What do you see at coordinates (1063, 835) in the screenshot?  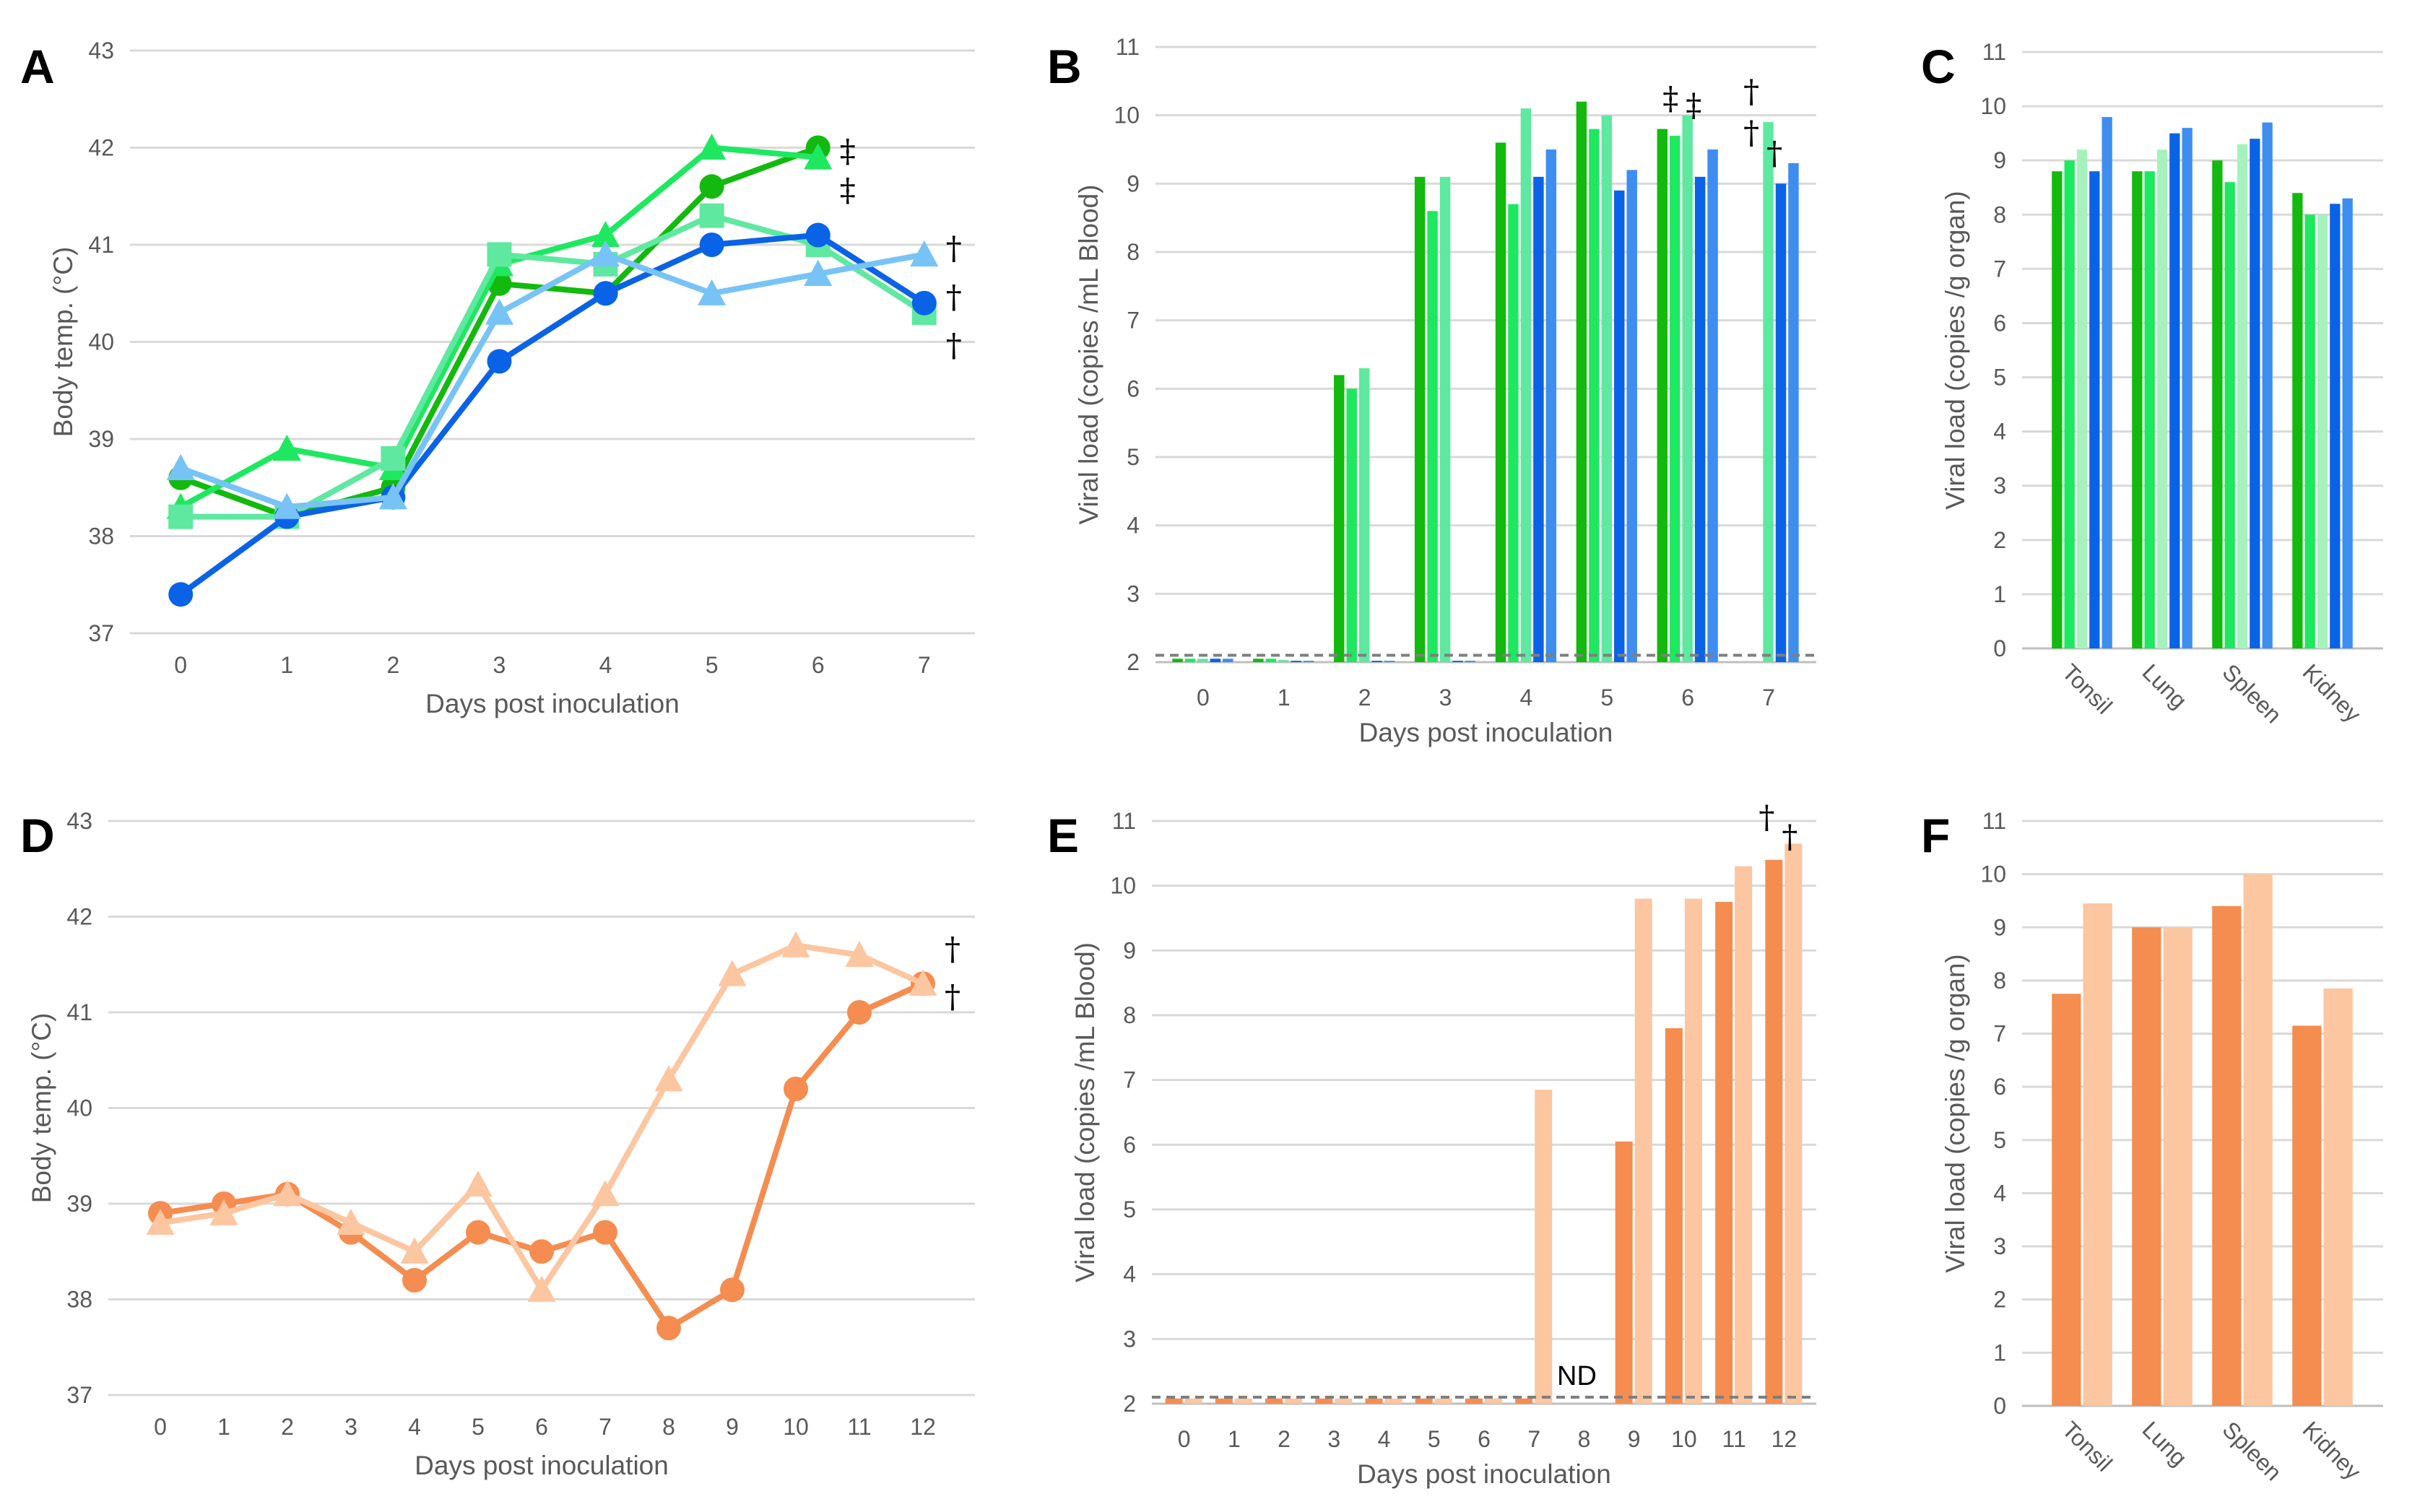 I see `panel-label: E` at bounding box center [1063, 835].